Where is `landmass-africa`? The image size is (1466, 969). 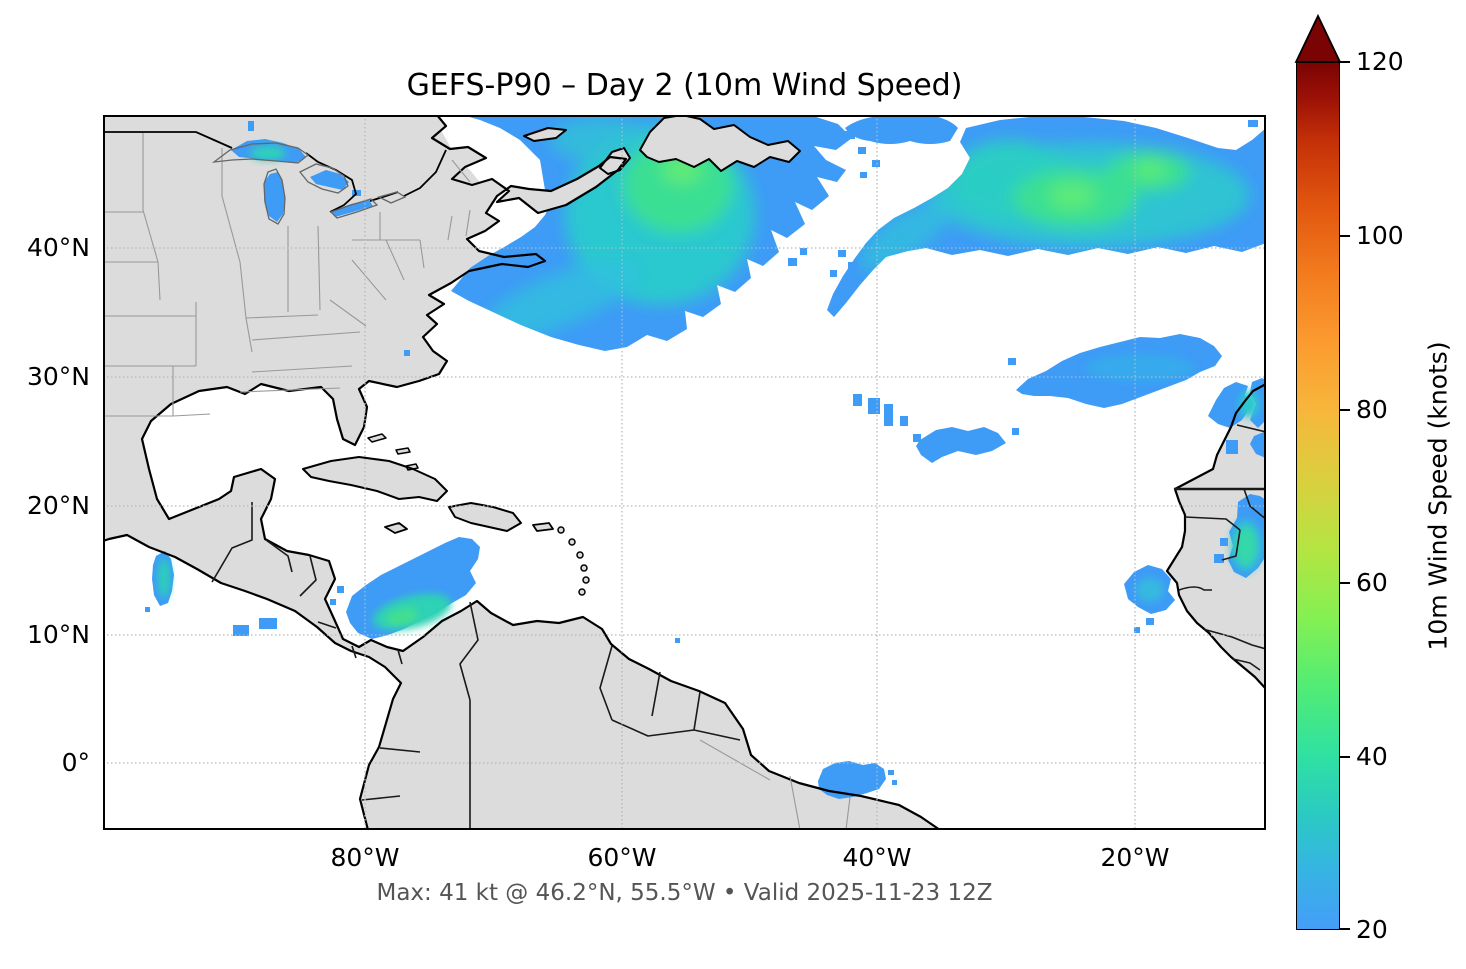 landmass-africa is located at coordinates (1216, 536).